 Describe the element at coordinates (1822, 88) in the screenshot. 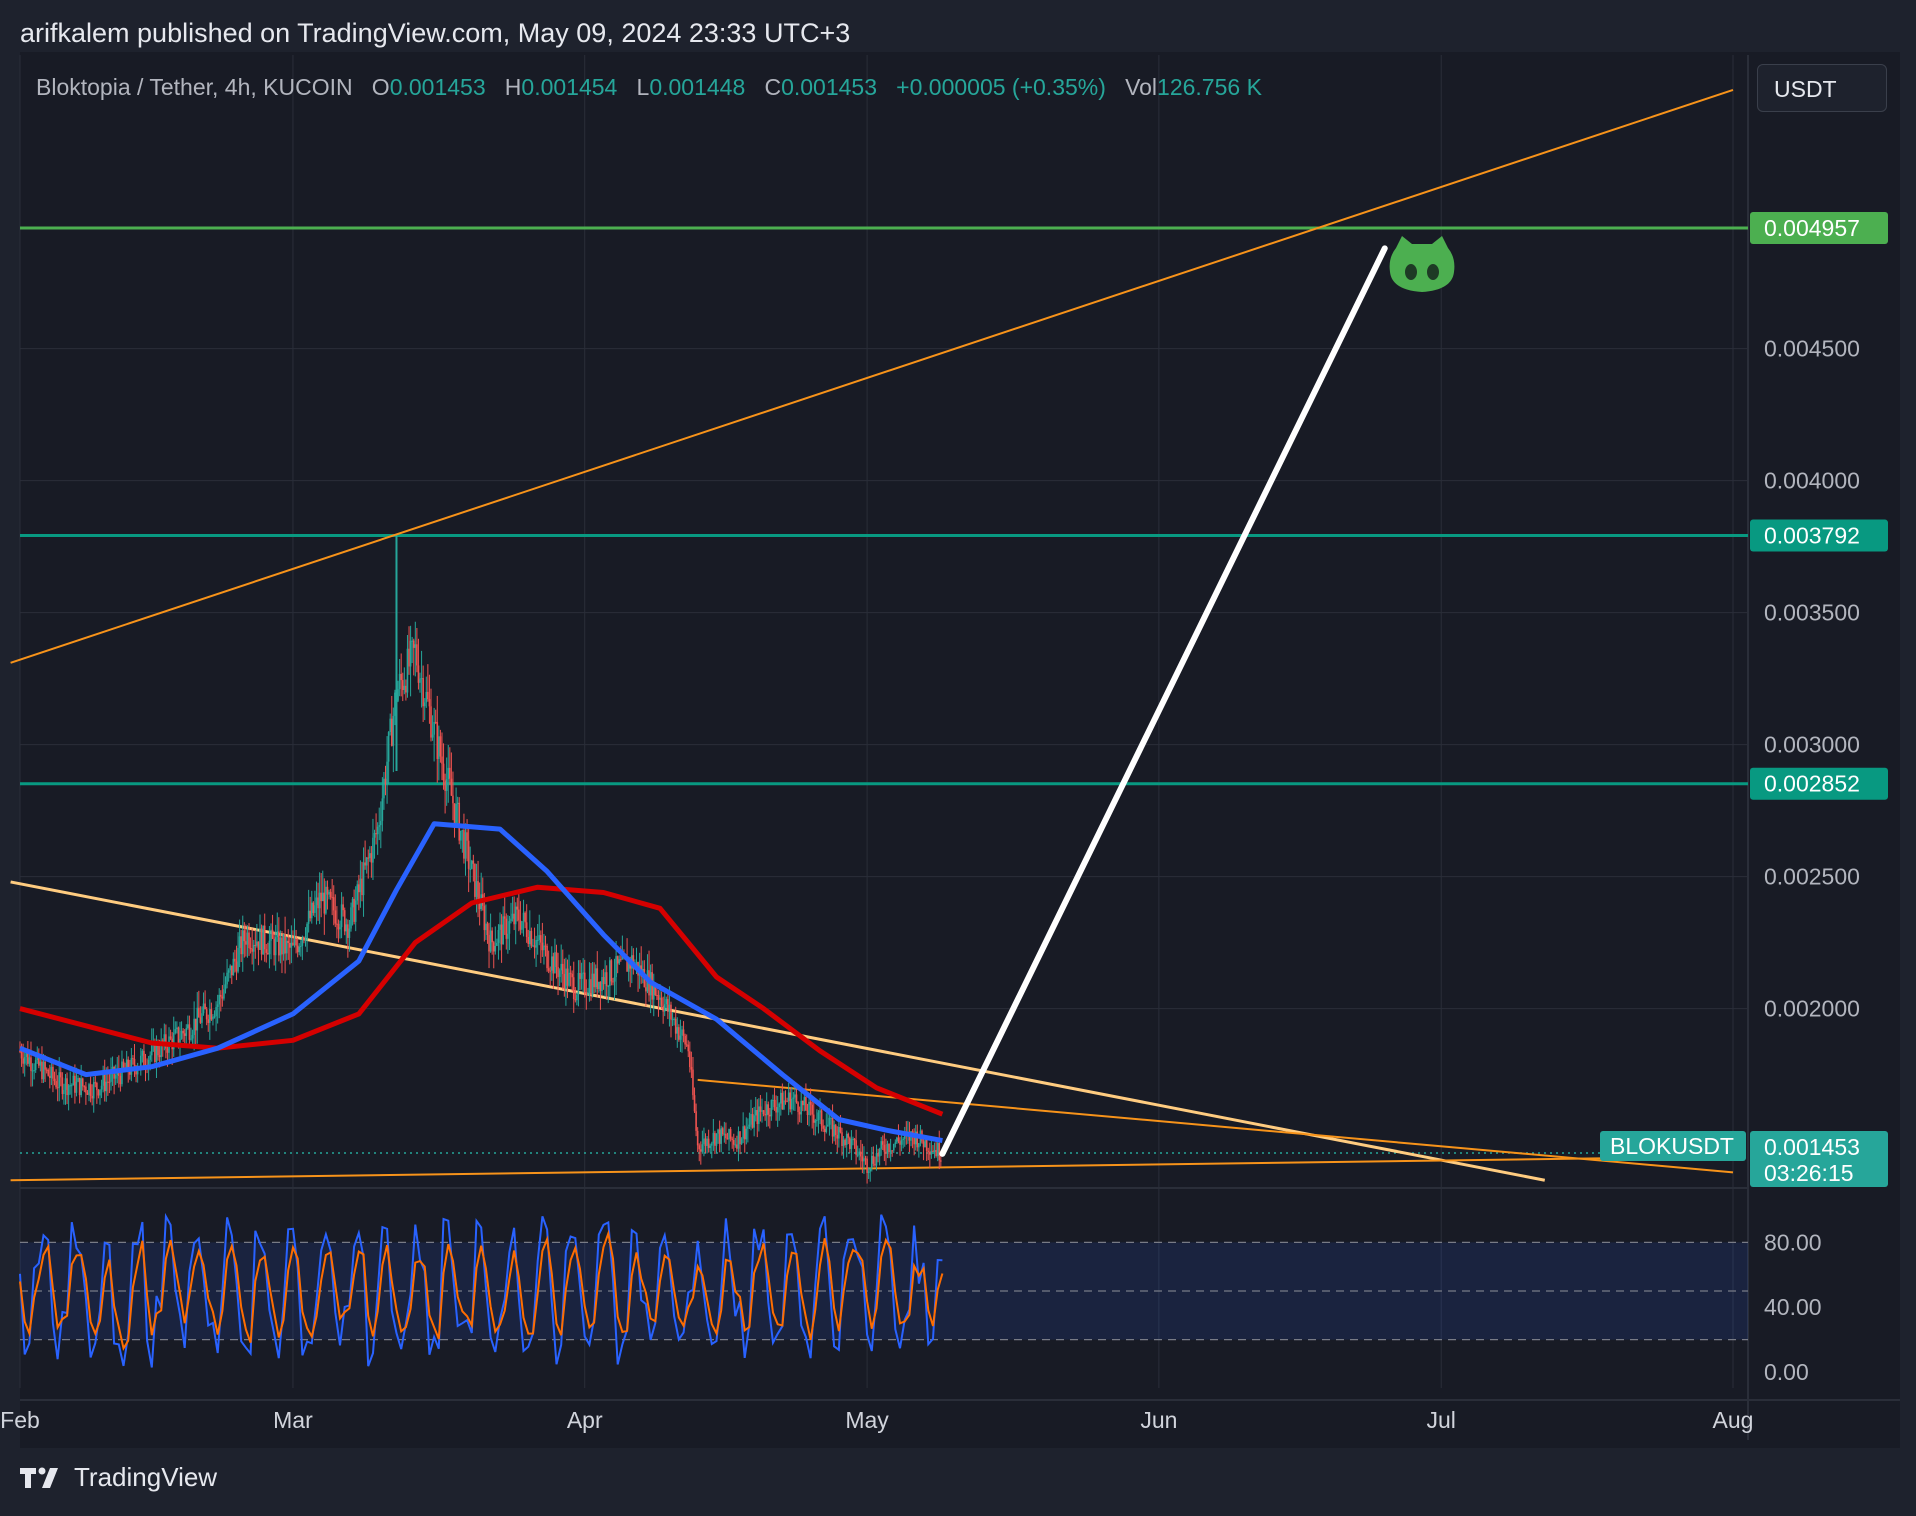

I see `currency-button: USDT` at that location.